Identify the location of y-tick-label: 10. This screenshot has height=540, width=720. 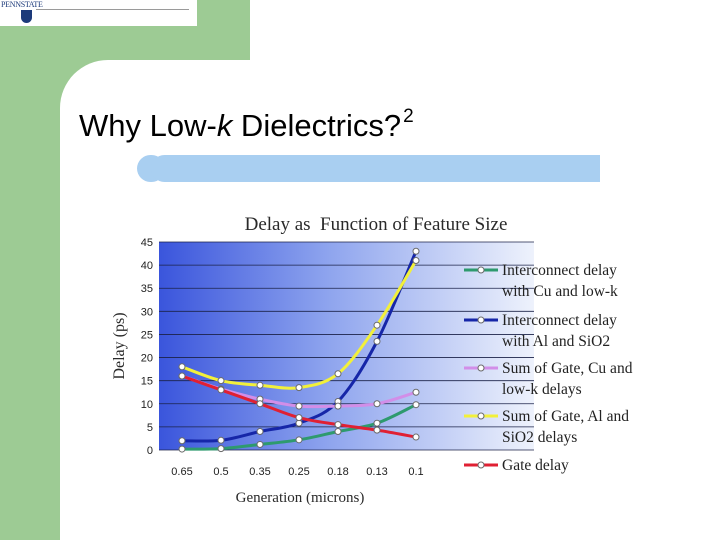
(147, 405).